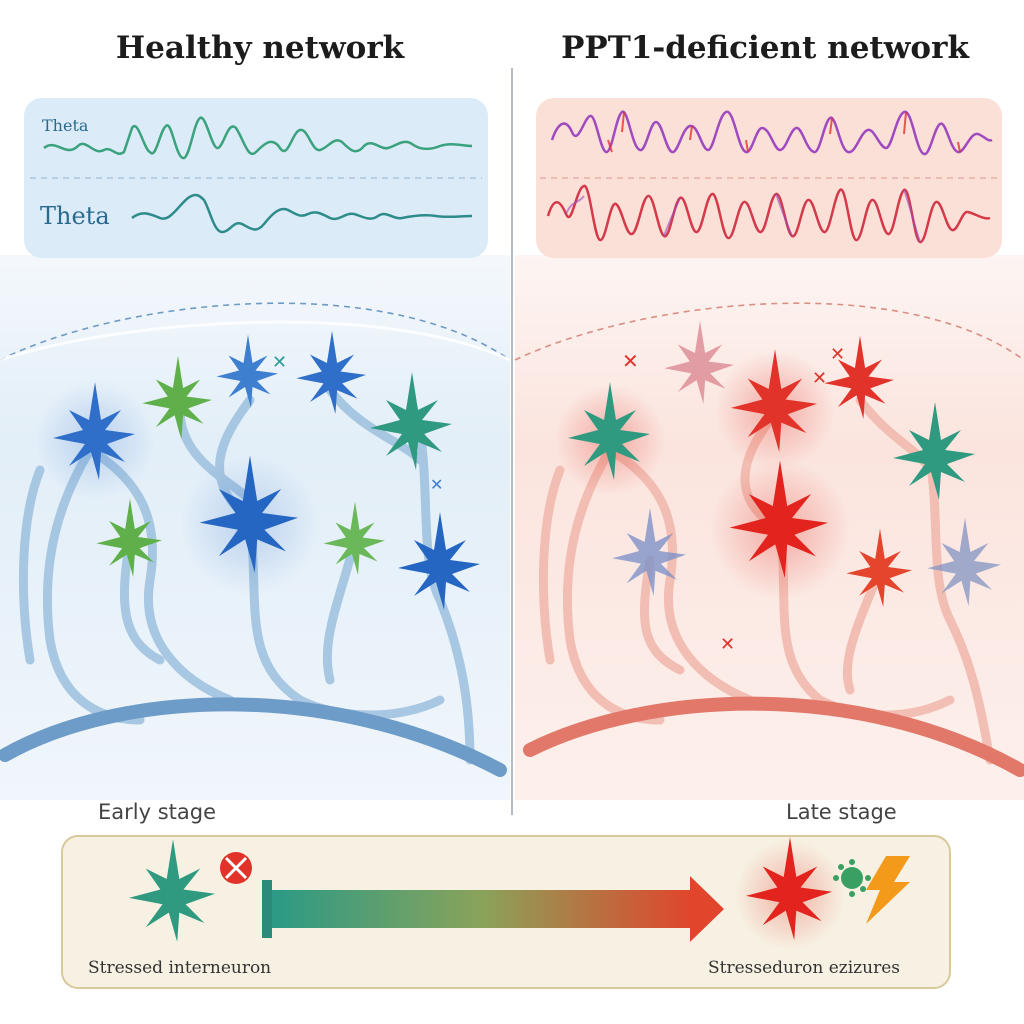 The width and height of the screenshot is (1024, 1024). I want to click on disease-panel-title: PPT1-deficient network, so click(765, 48).